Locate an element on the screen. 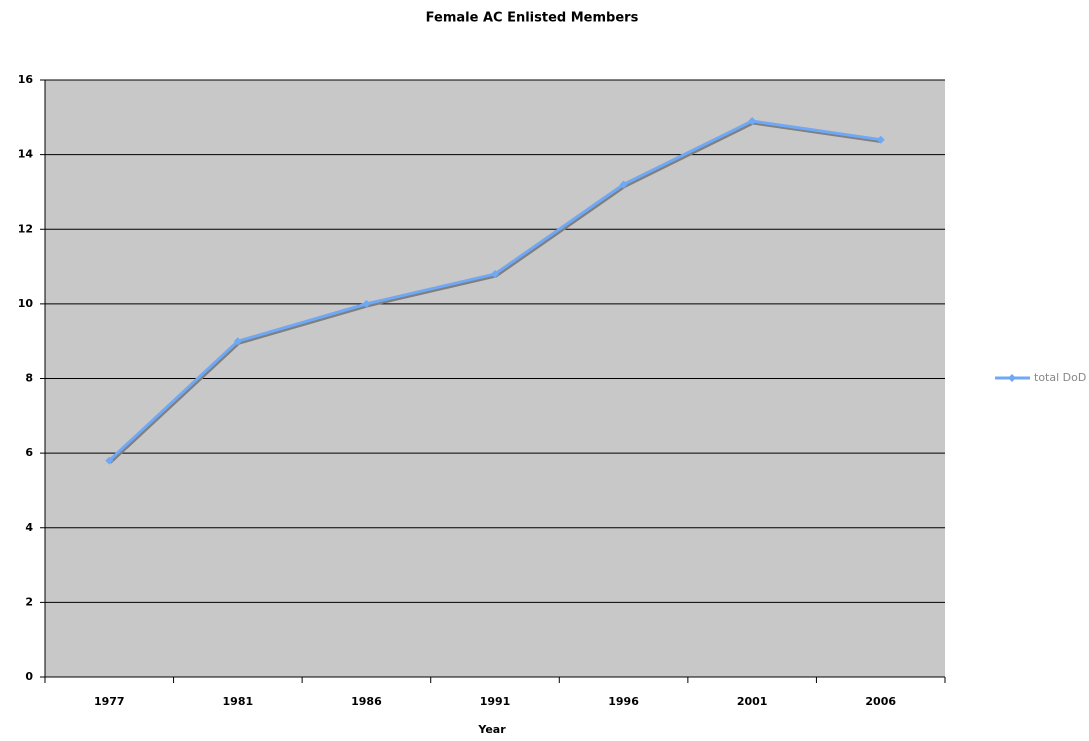 The height and width of the screenshot is (741, 1089). x-tick-label: 1981 is located at coordinates (238, 701).